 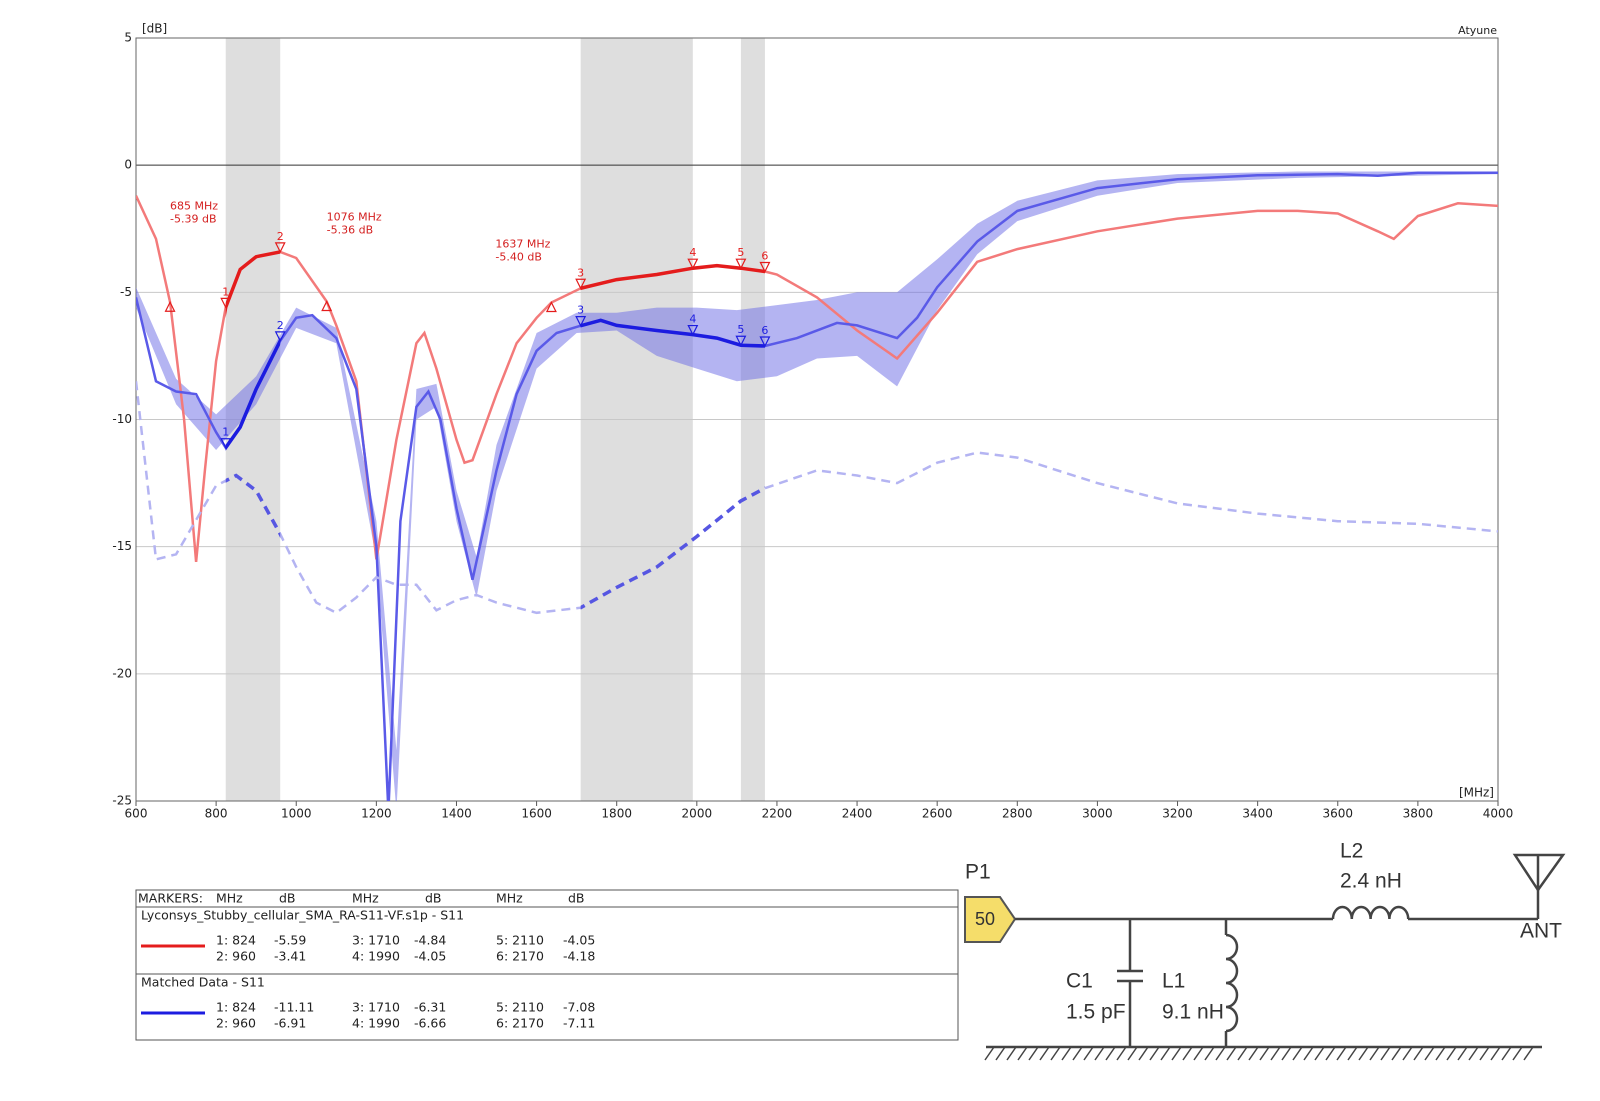 What do you see at coordinates (616, 814) in the screenshot?
I see `x-tick-label: 1800` at bounding box center [616, 814].